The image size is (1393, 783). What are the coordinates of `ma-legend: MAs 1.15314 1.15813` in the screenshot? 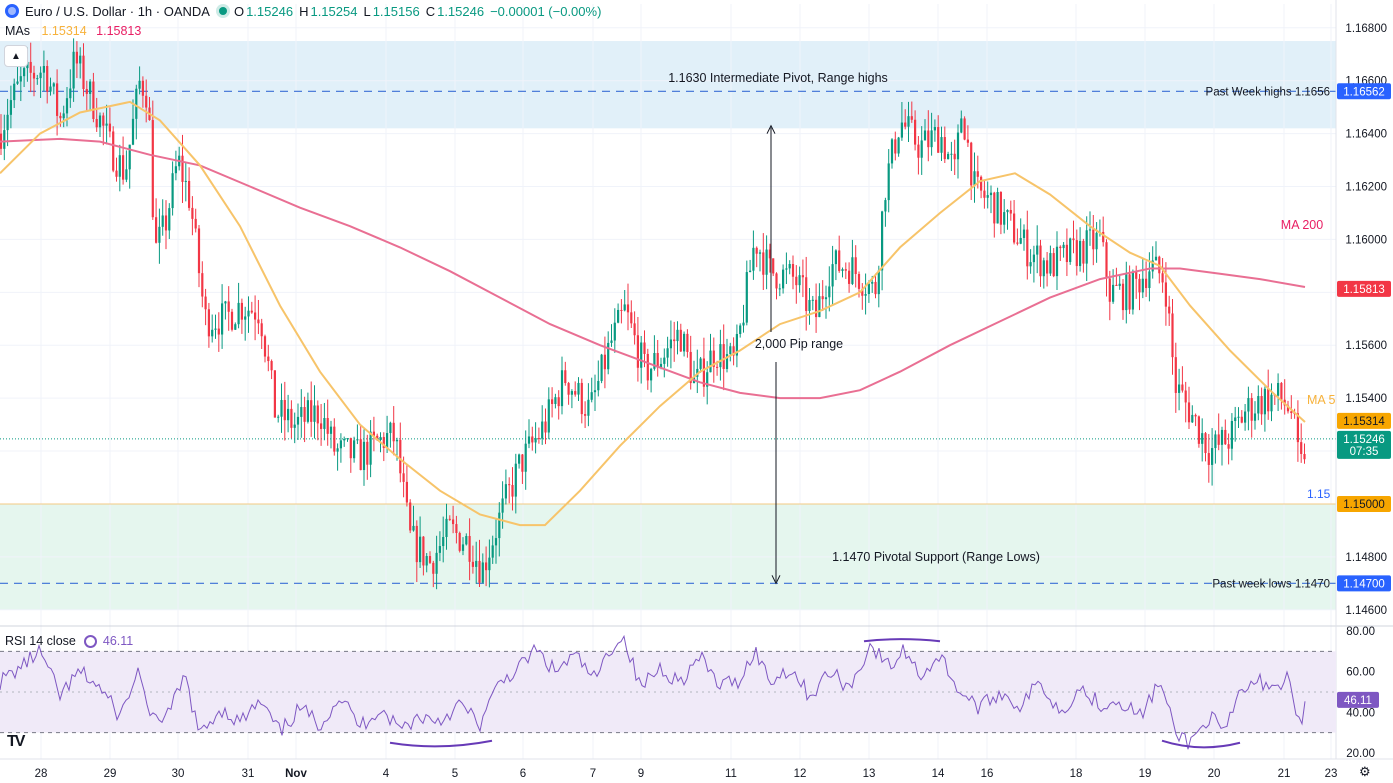 It's located at (73, 31).